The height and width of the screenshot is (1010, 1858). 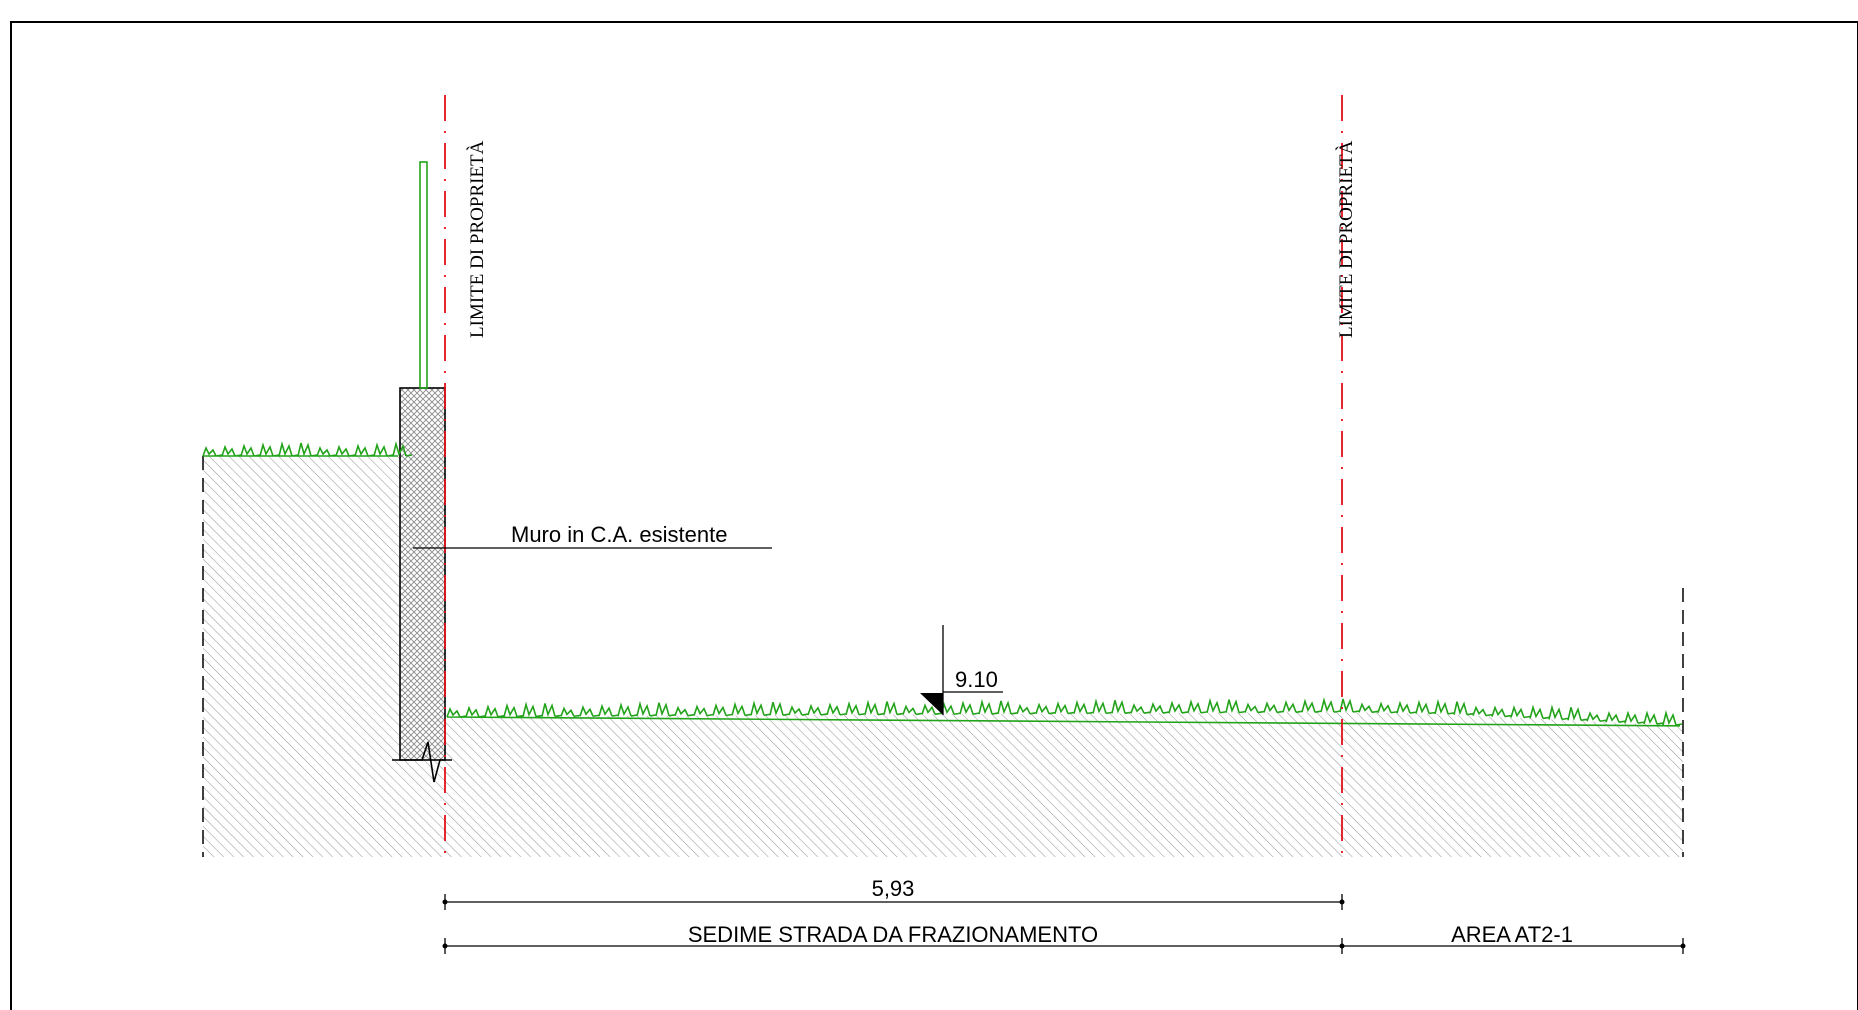 I want to click on soil-wall-base, so click(x=422, y=808).